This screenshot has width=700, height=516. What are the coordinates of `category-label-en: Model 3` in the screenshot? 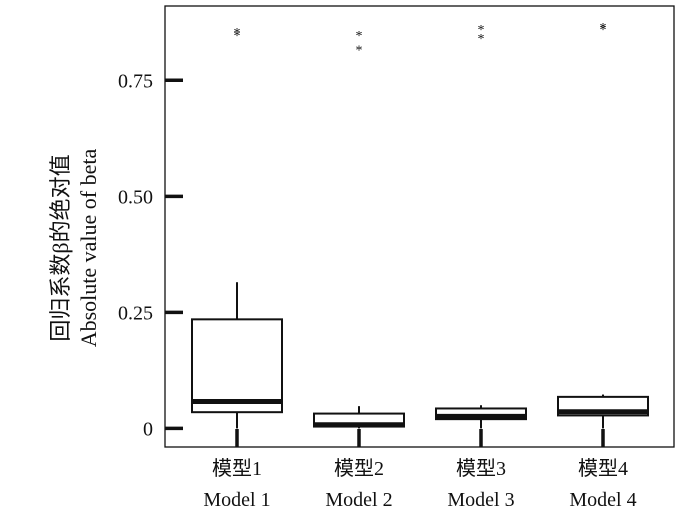 It's located at (480, 500).